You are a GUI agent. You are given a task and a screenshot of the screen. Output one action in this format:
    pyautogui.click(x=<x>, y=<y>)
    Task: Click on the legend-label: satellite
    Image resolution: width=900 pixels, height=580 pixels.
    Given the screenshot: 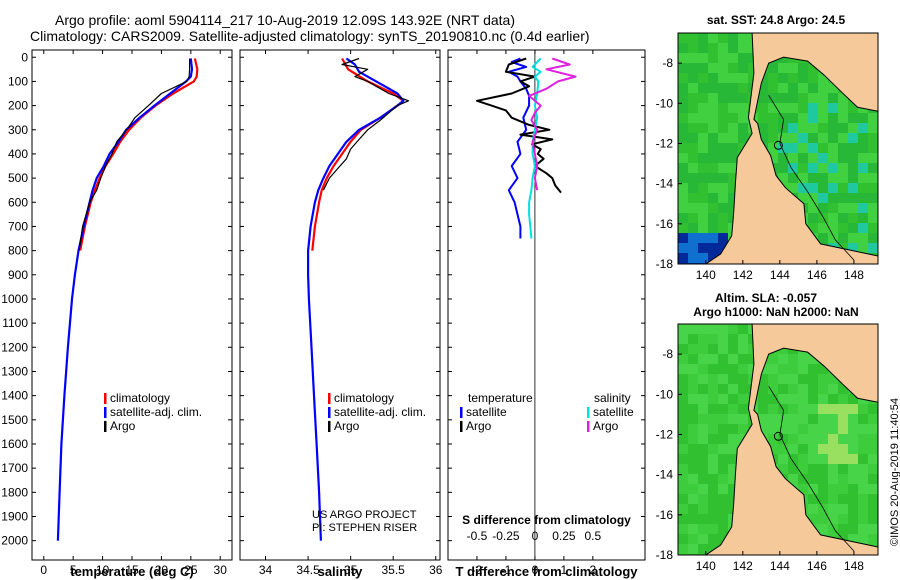 What is the action you would take?
    pyautogui.click(x=486, y=412)
    